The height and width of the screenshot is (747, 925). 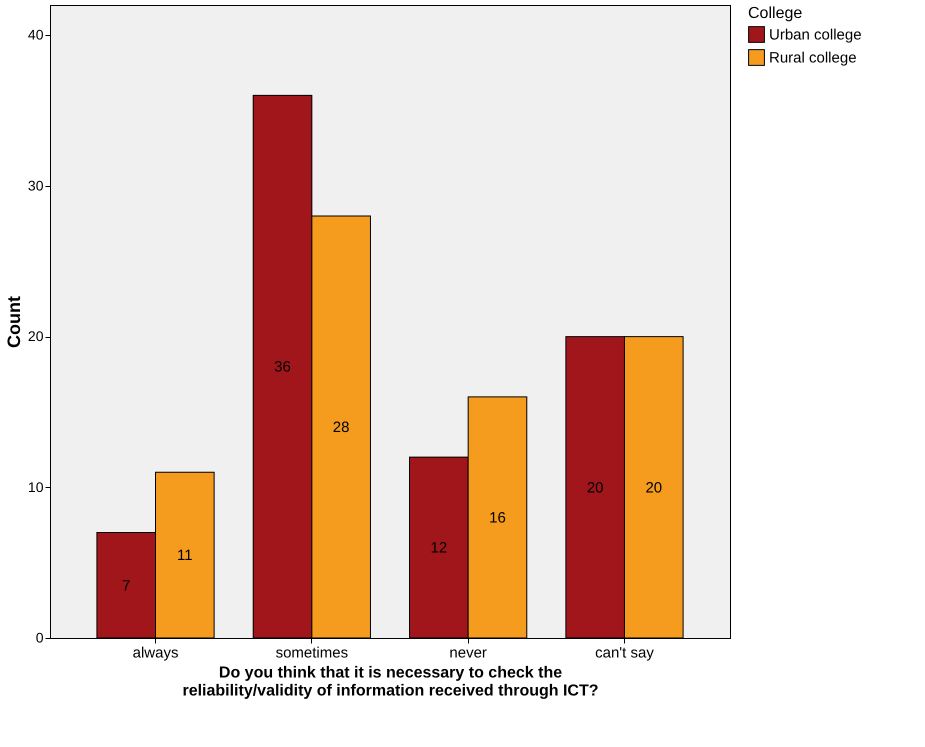 What do you see at coordinates (40, 638) in the screenshot?
I see `y-tick-label: 0` at bounding box center [40, 638].